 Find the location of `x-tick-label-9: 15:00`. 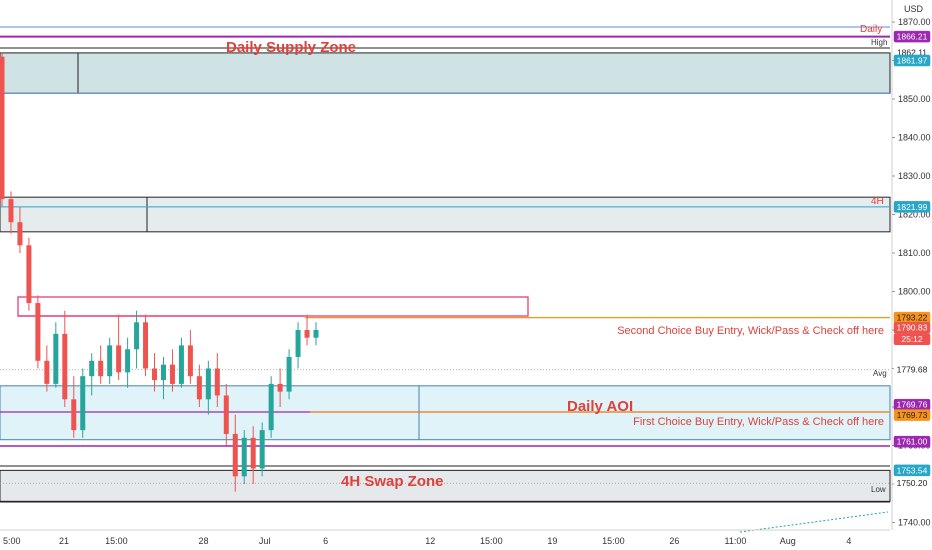

x-tick-label-9: 15:00 is located at coordinates (613, 541).